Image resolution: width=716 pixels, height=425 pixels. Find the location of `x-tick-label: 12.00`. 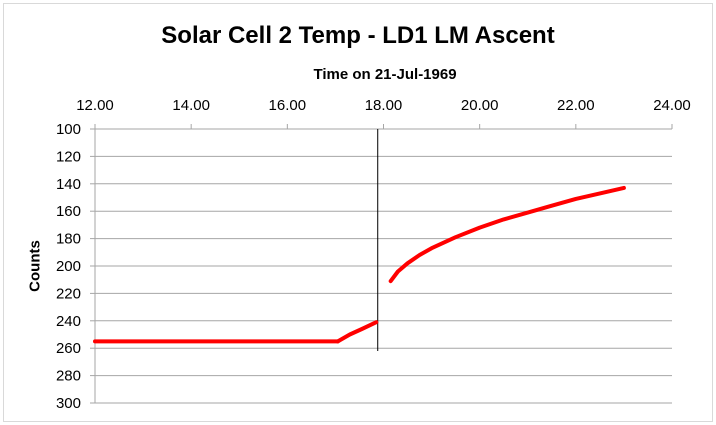

x-tick-label: 12.00 is located at coordinates (95, 105).